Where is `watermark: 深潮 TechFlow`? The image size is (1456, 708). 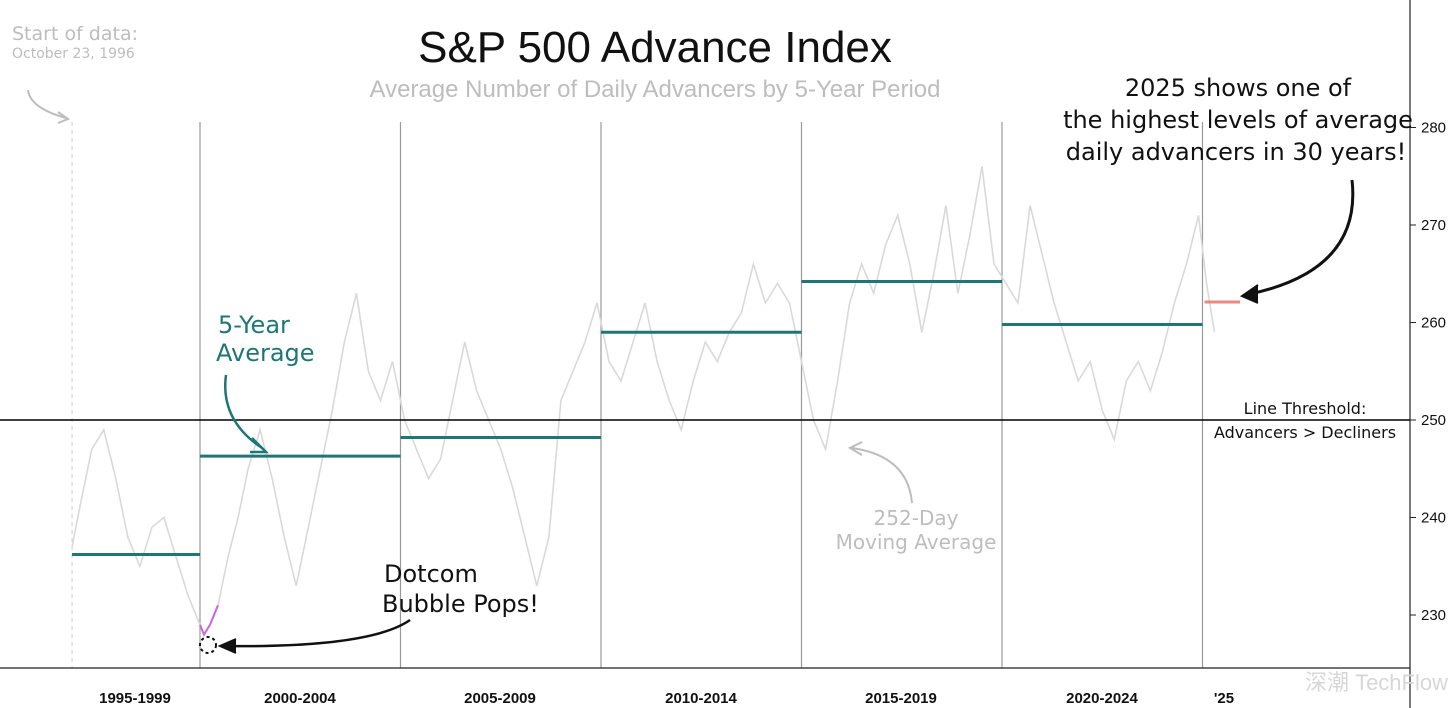
watermark: 深潮 TechFlow is located at coordinates (1376, 682).